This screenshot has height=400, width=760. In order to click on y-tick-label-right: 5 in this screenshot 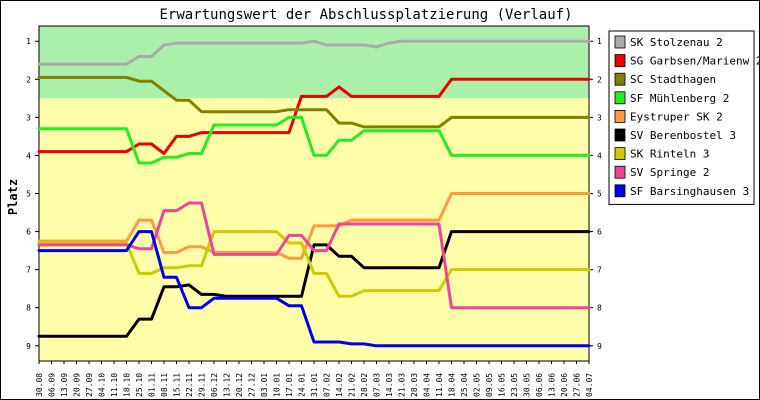, I will do `click(599, 194)`.